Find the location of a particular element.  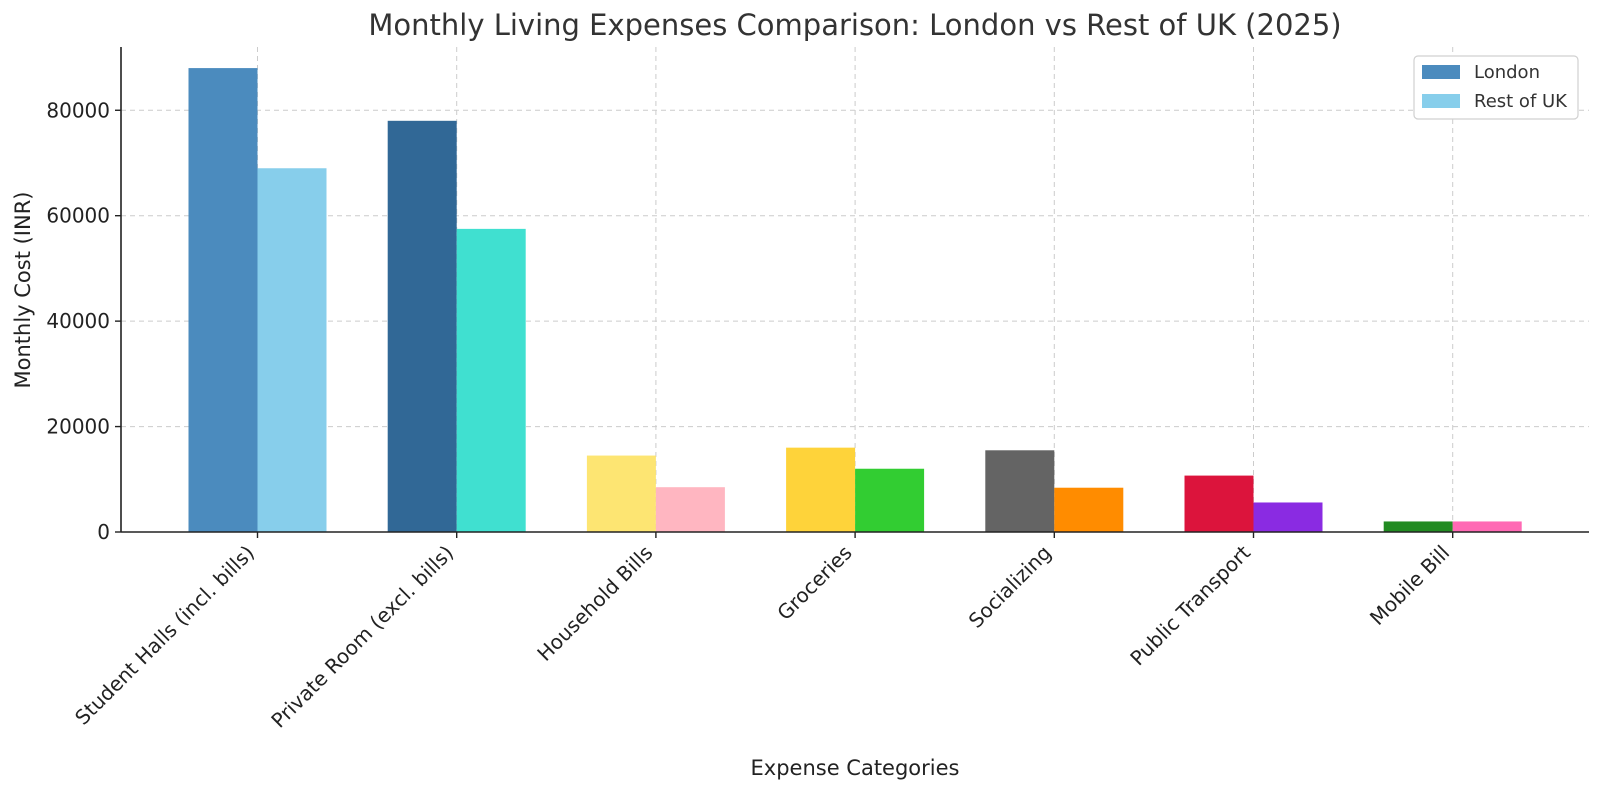

x-tick-label: Public Transport is located at coordinates (1190, 605).